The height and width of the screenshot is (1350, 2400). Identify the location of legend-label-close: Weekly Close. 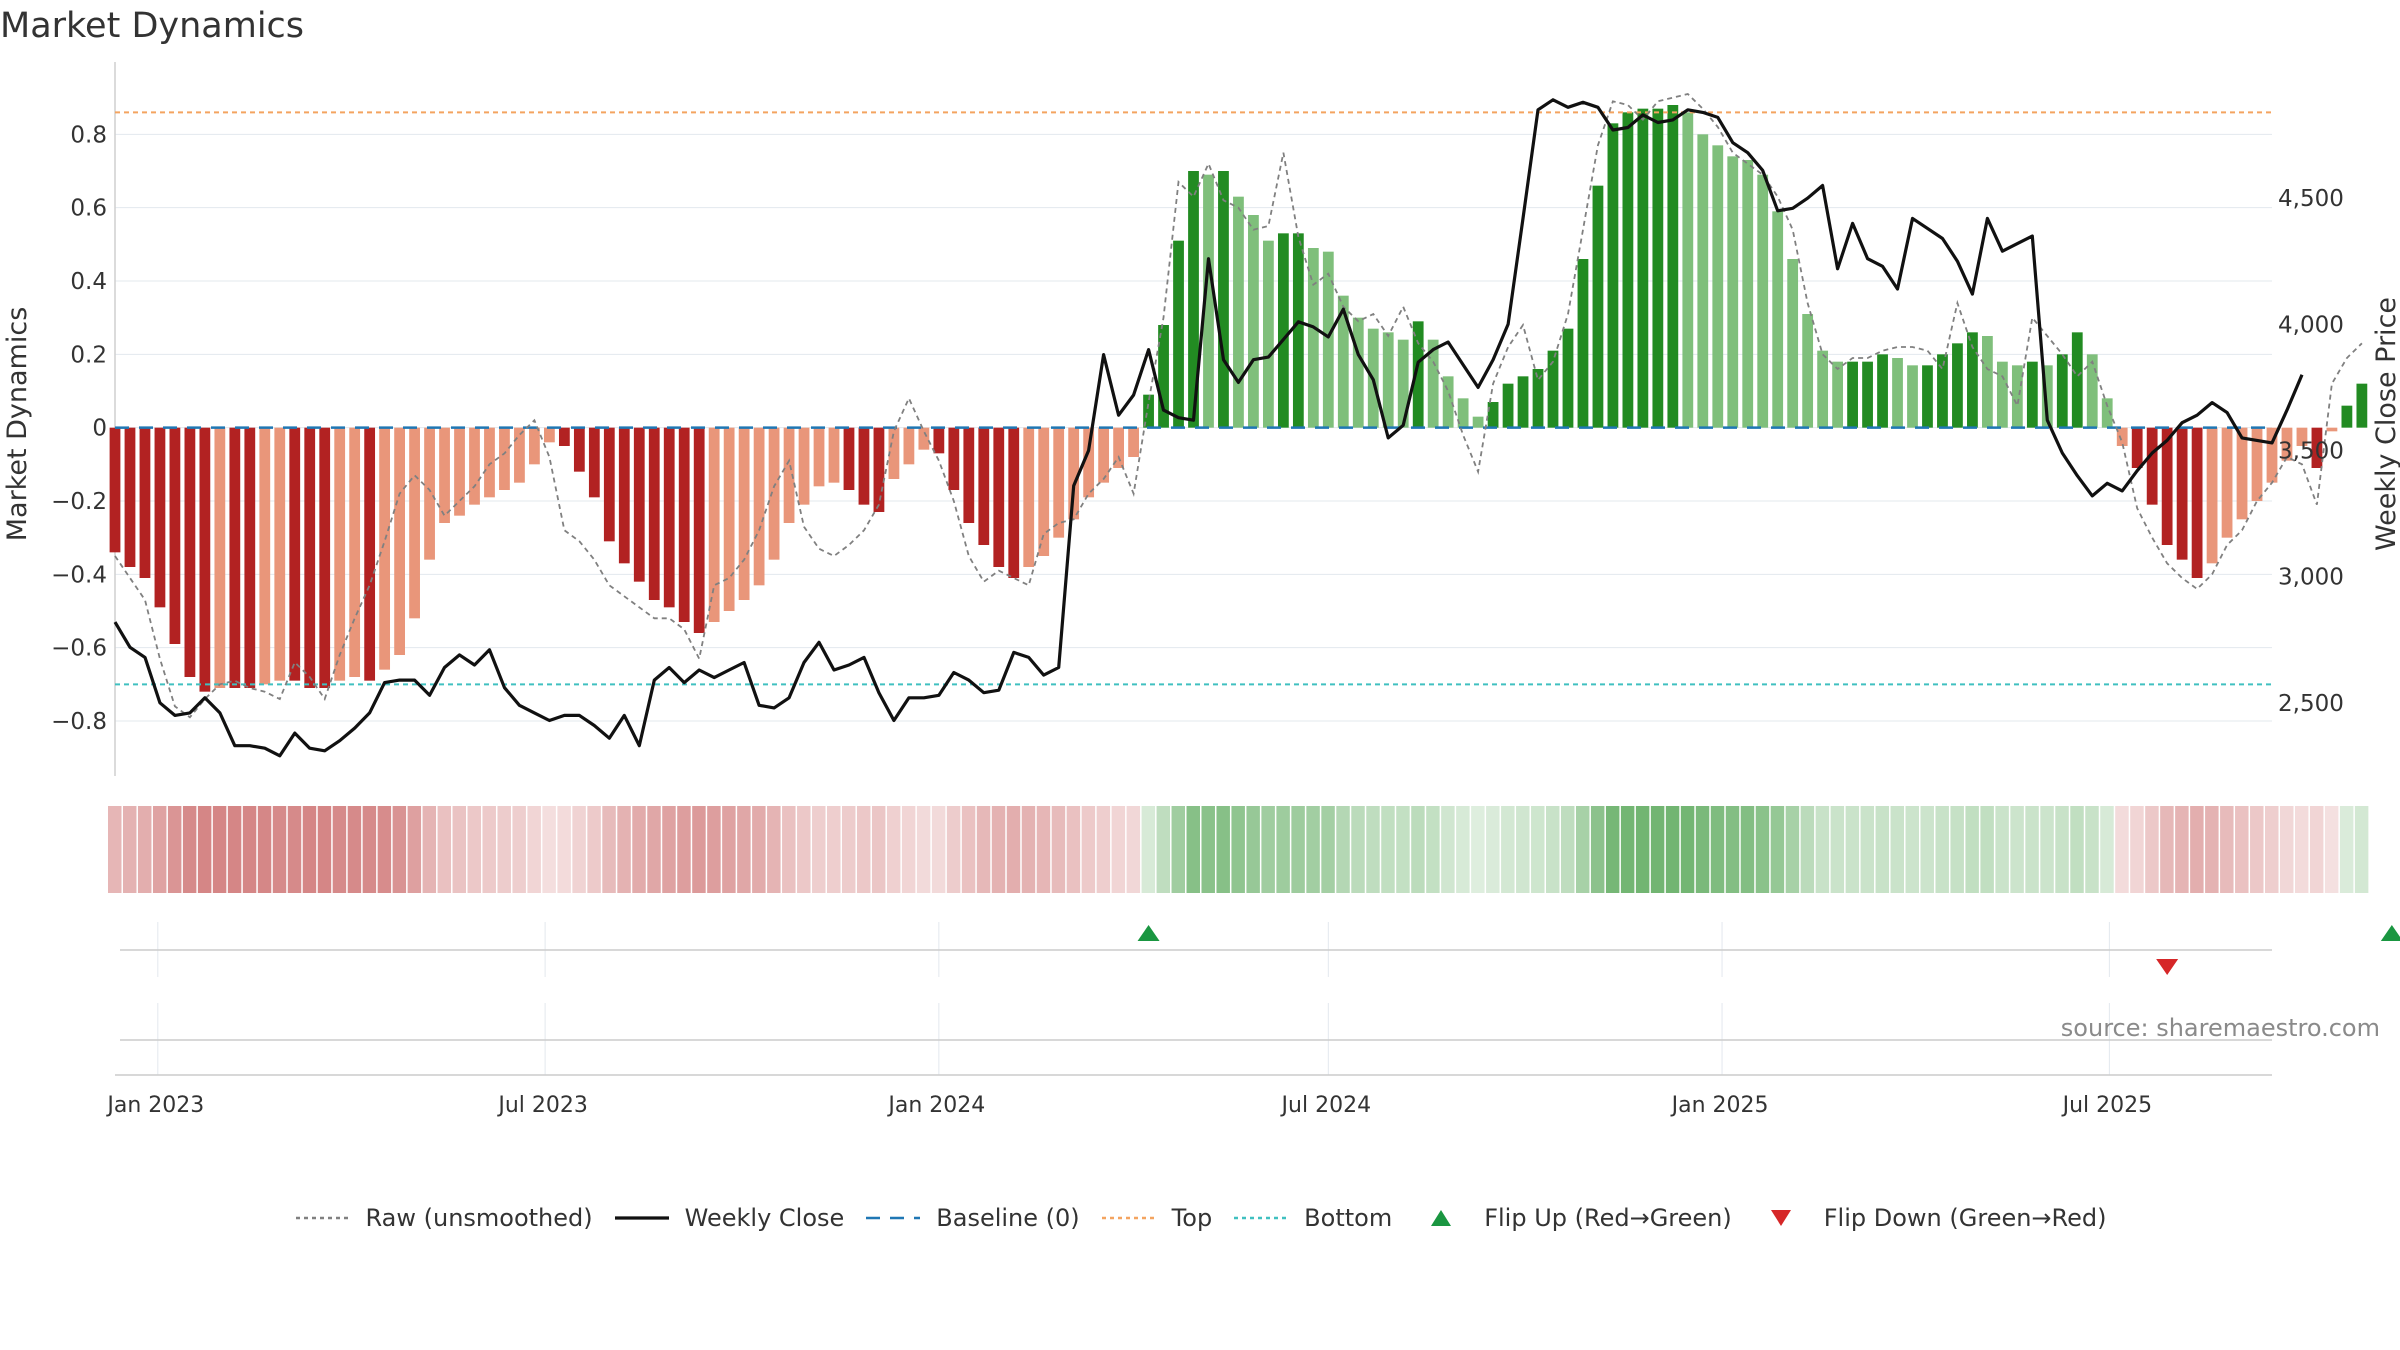
(764, 1218).